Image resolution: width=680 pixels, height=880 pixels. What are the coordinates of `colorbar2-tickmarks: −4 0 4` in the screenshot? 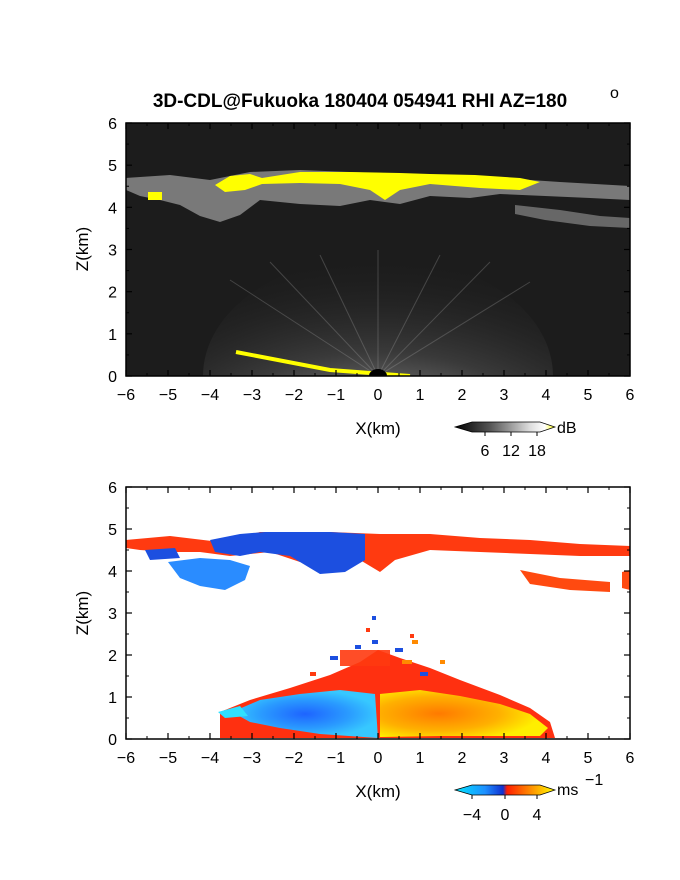 It's located at (502, 809).